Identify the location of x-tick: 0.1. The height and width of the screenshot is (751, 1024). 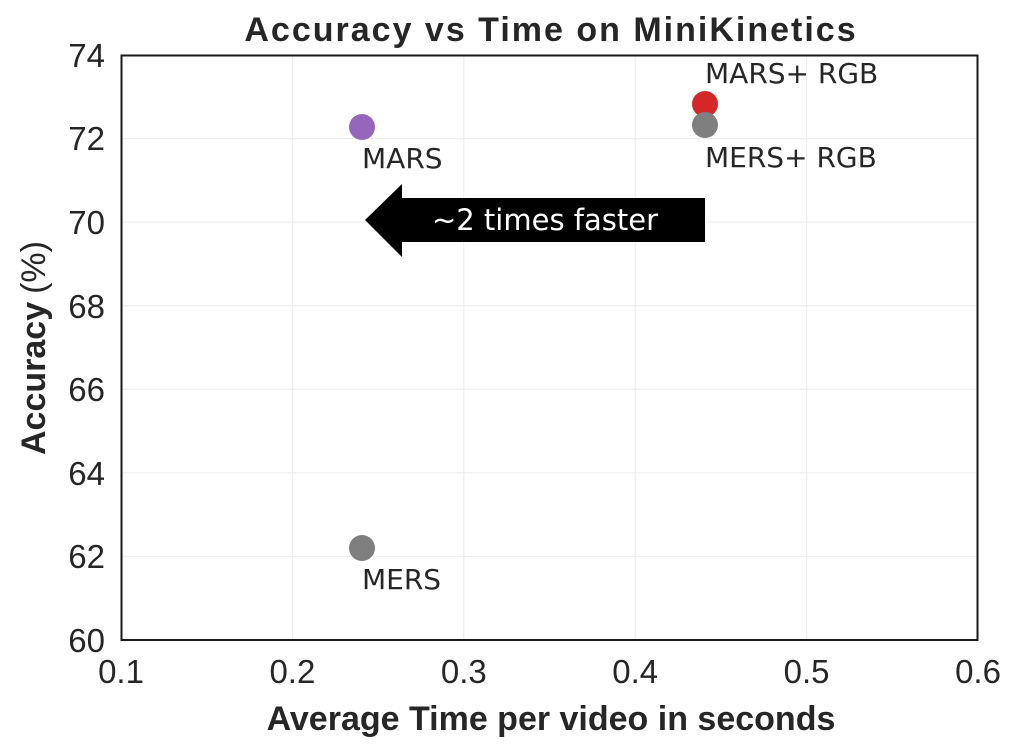
(121, 671).